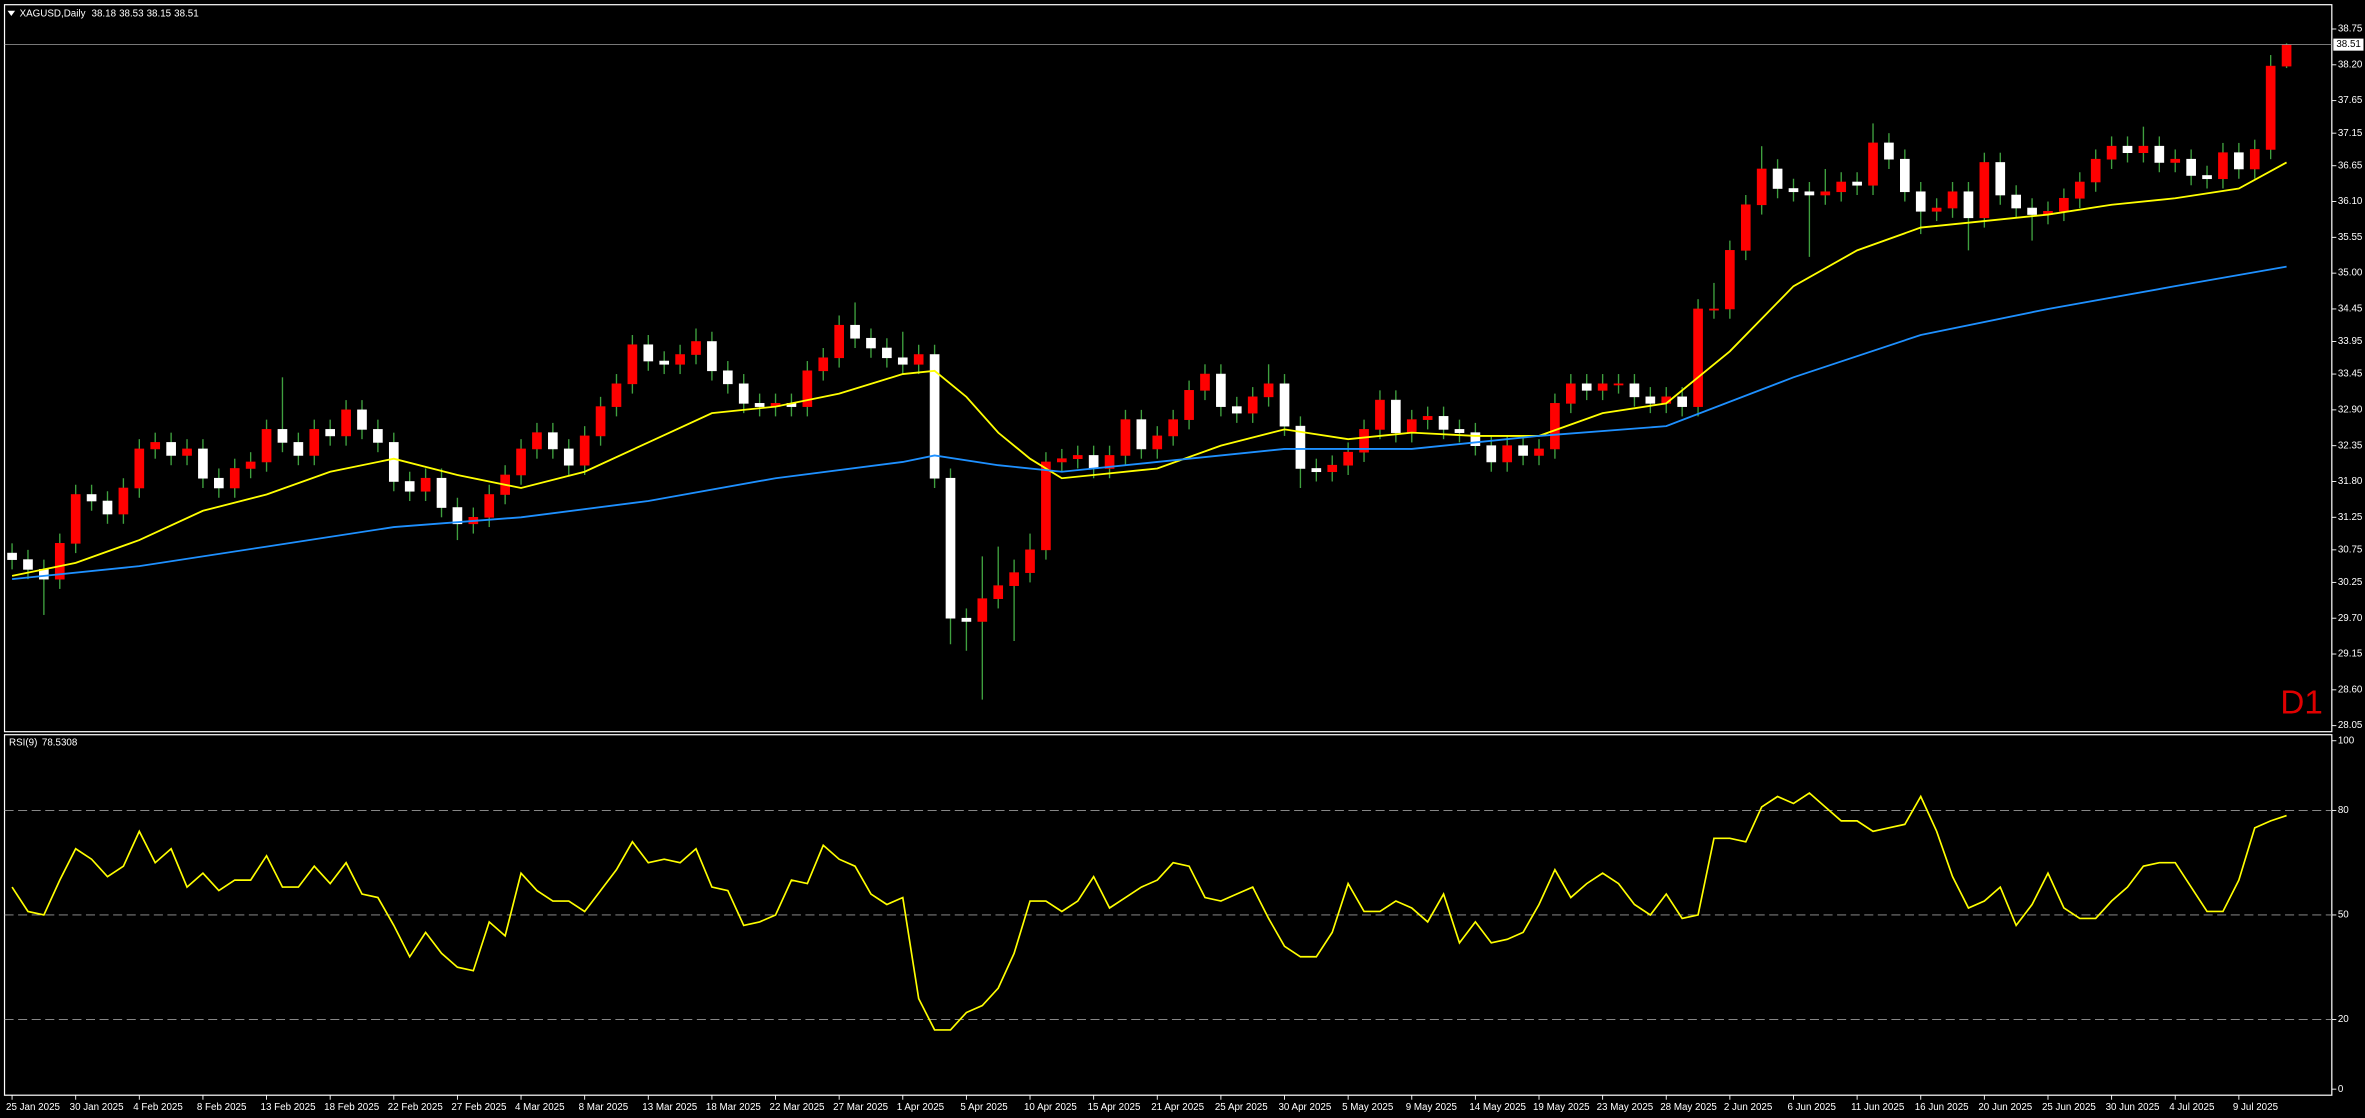  I want to click on ohlc-high: 38.53, so click(131, 13).